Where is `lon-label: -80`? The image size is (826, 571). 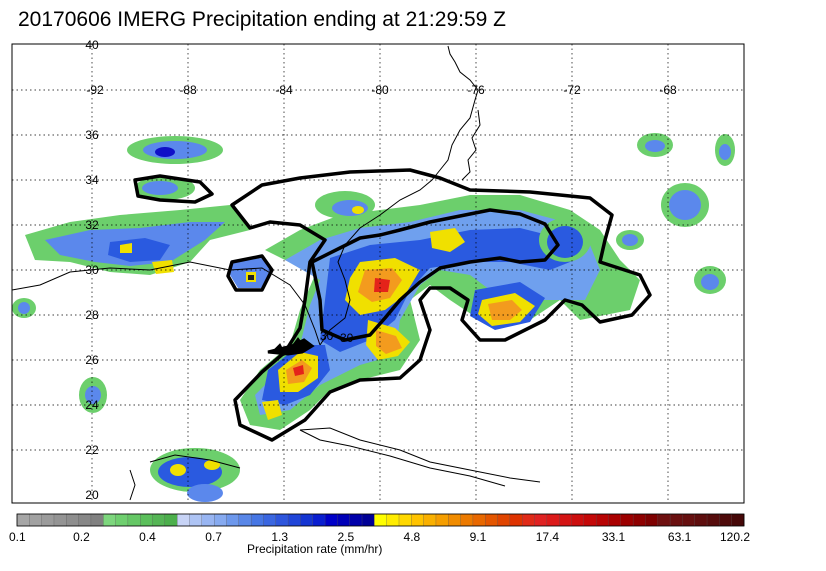
lon-label: -80 is located at coordinates (380, 90).